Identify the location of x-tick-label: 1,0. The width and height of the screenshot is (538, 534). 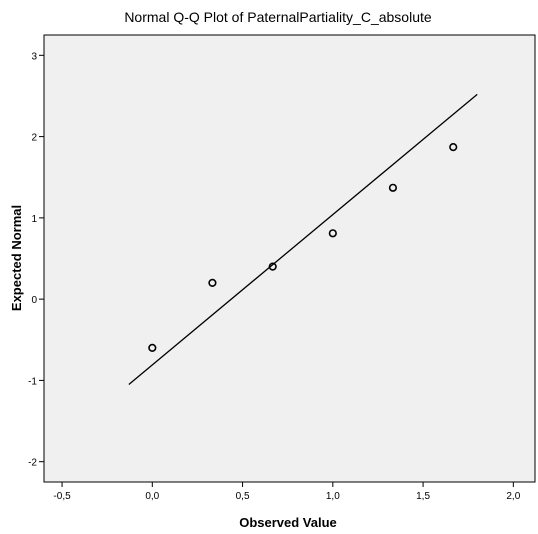
(333, 496).